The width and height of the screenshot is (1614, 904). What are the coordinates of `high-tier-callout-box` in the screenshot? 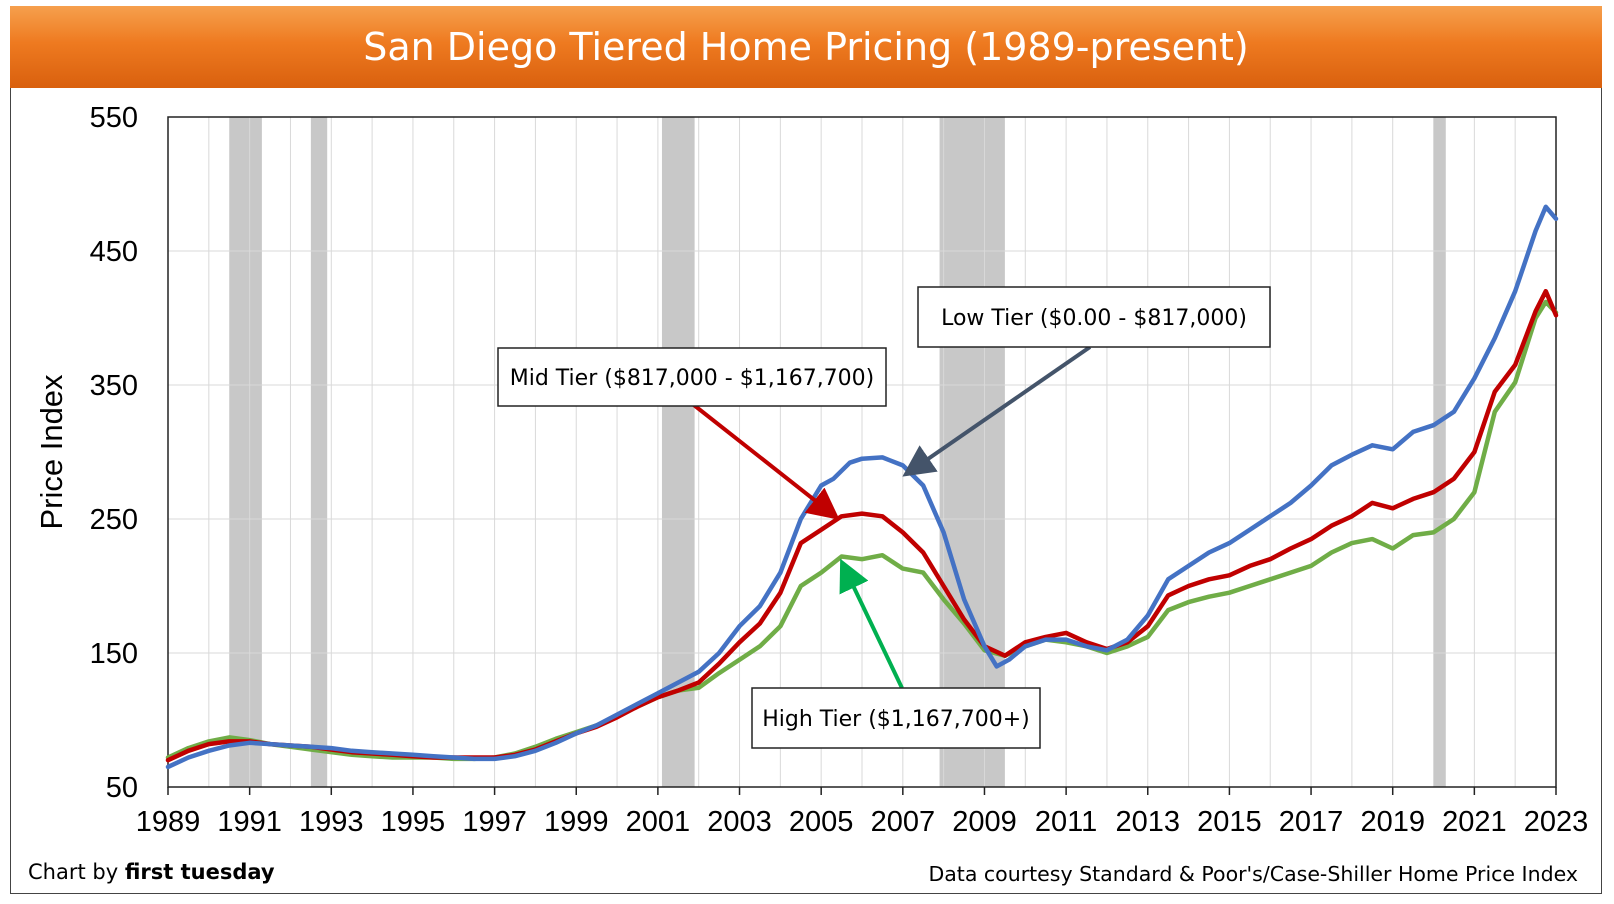 It's located at (896, 718).